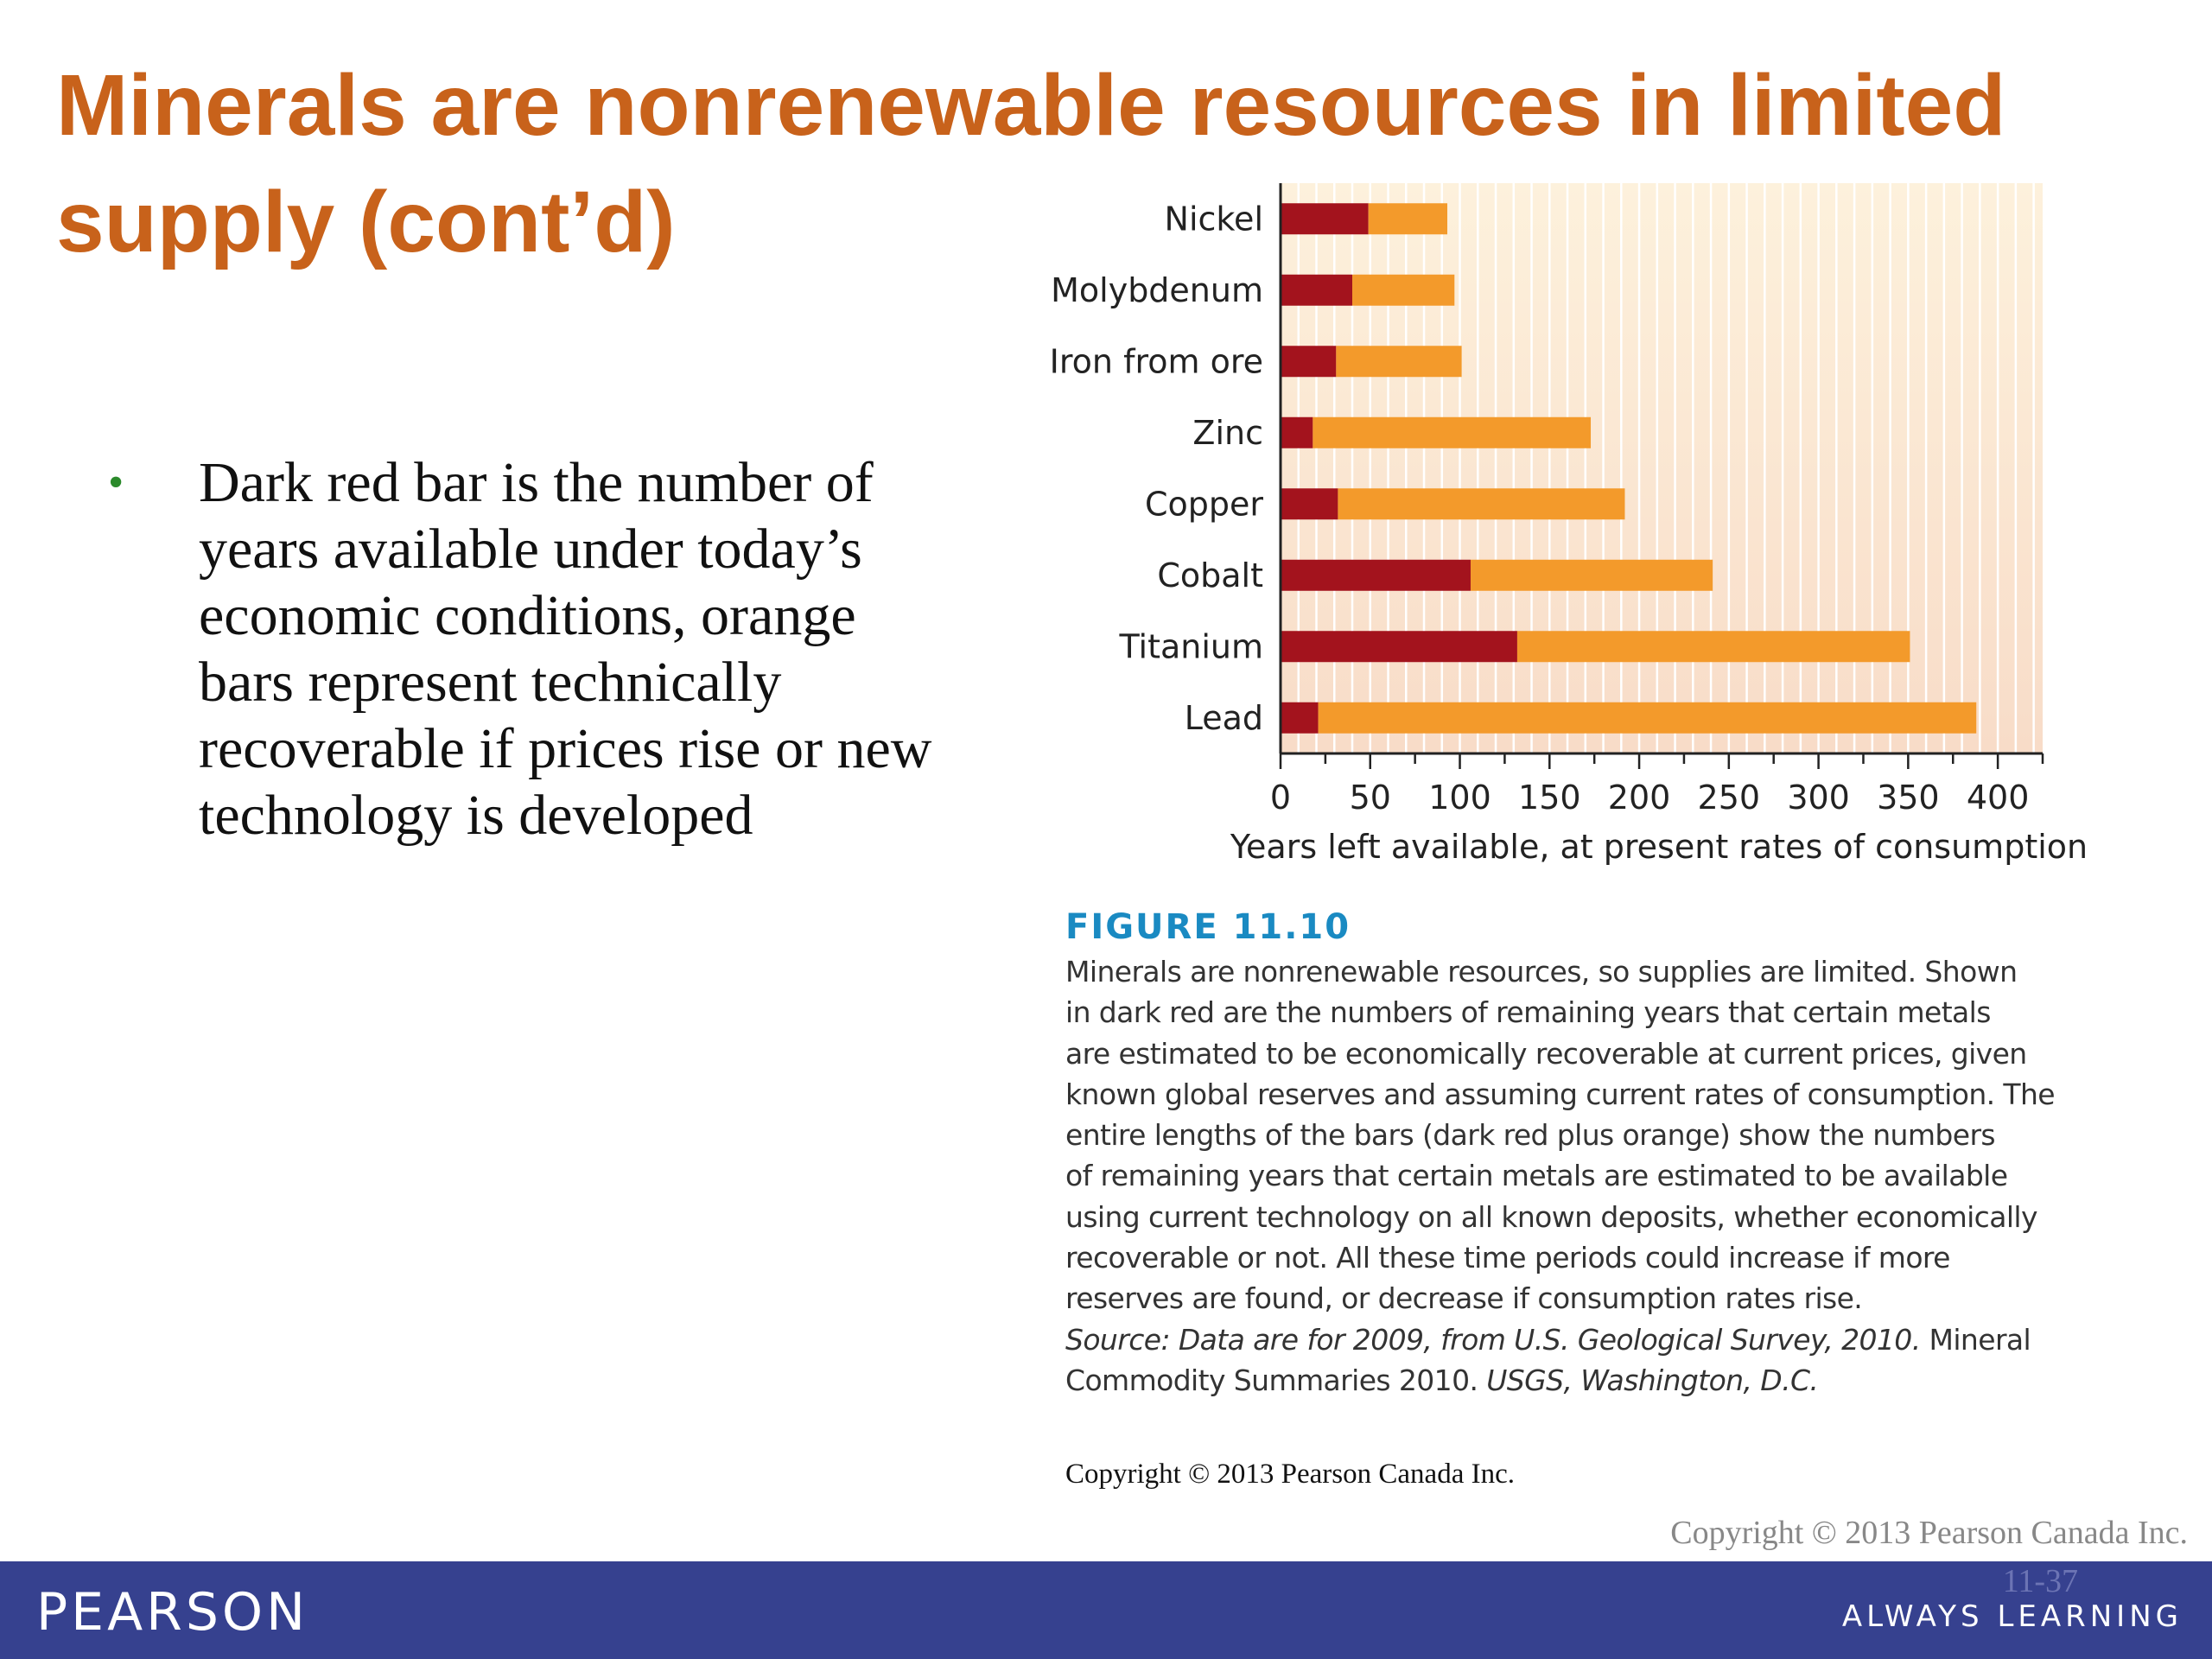 The image size is (2212, 1659). I want to click on bar-economic-nickel, so click(1325, 219).